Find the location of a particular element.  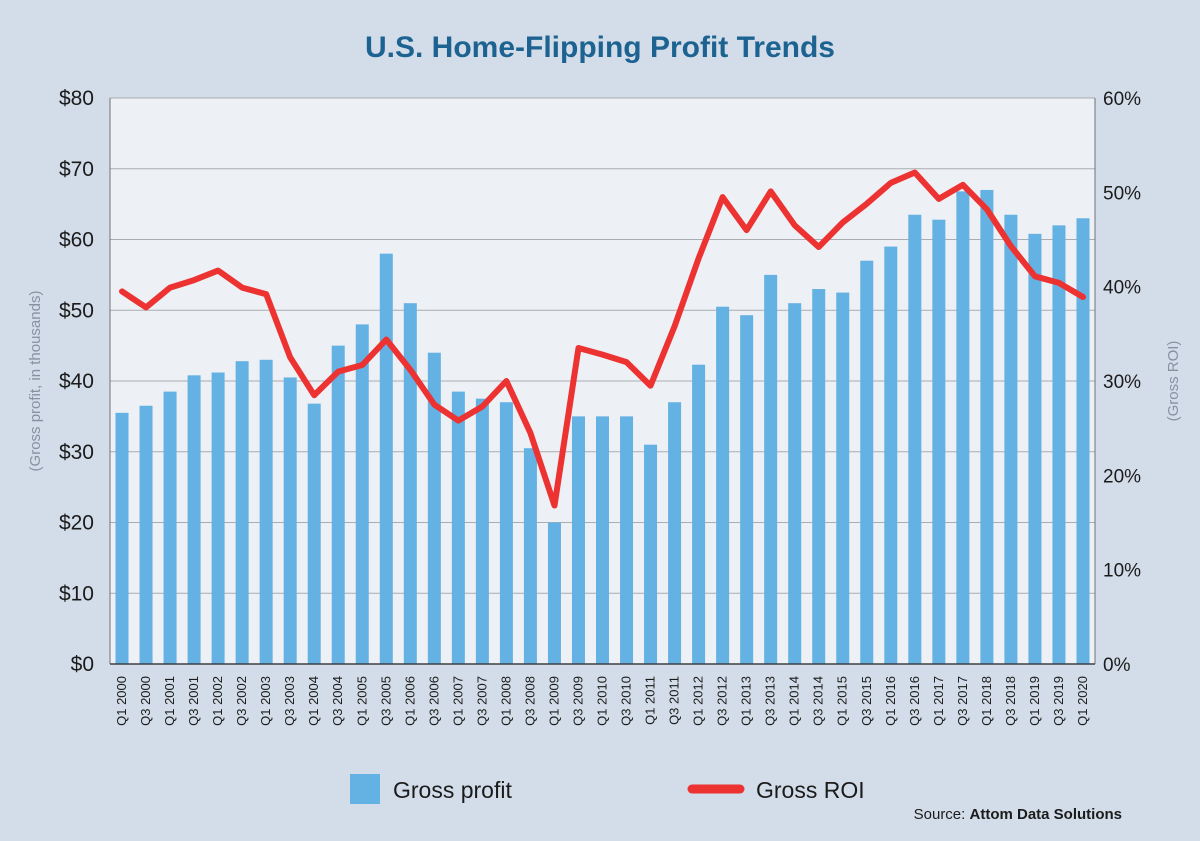

x-tick-label: Q3 2005 is located at coordinates (385, 701).